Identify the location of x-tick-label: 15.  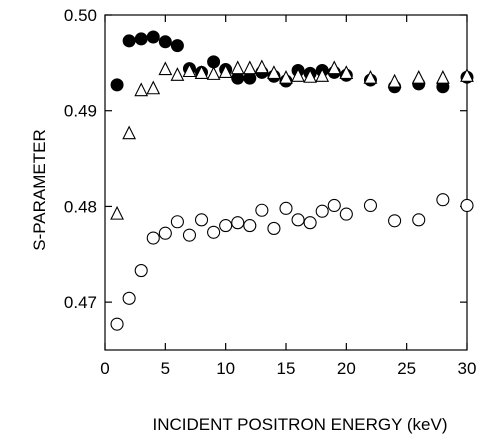
(286, 368).